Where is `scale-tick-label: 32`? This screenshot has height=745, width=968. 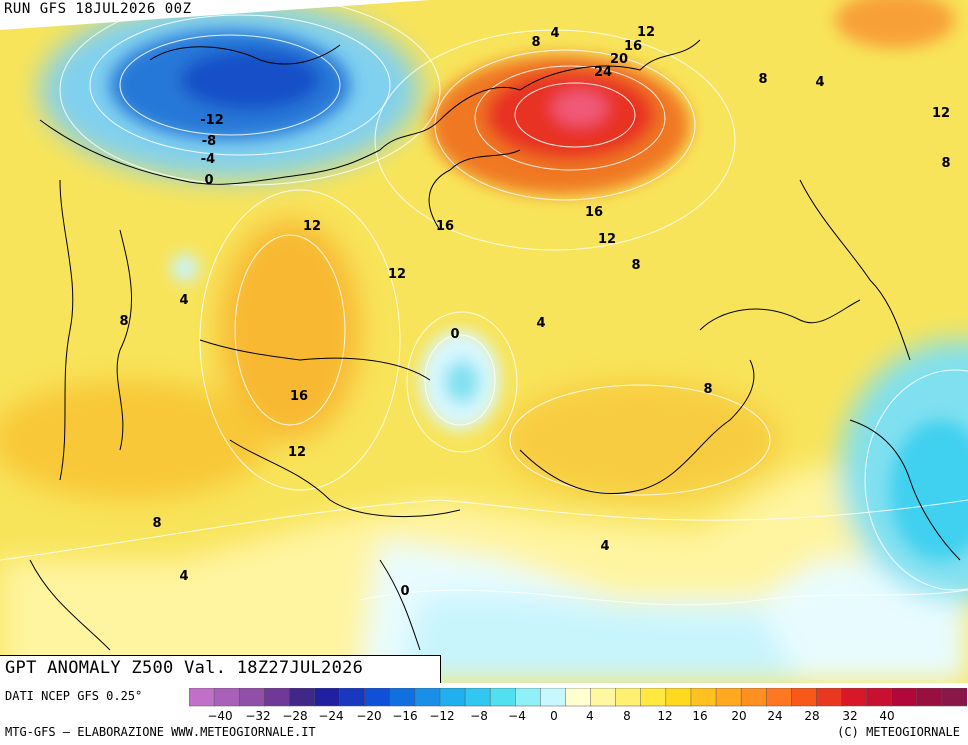
scale-tick-label: 32 is located at coordinates (850, 716).